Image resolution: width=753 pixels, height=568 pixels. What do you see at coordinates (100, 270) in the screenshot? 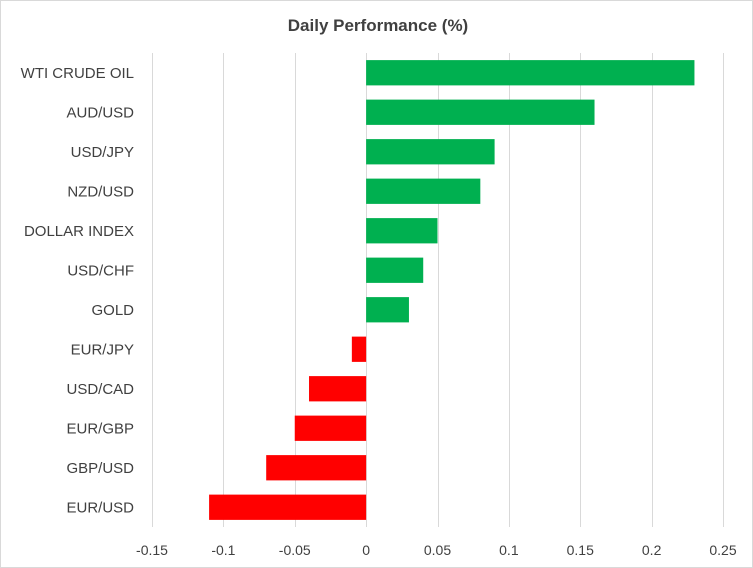
I see `category-label: USD/CHF` at bounding box center [100, 270].